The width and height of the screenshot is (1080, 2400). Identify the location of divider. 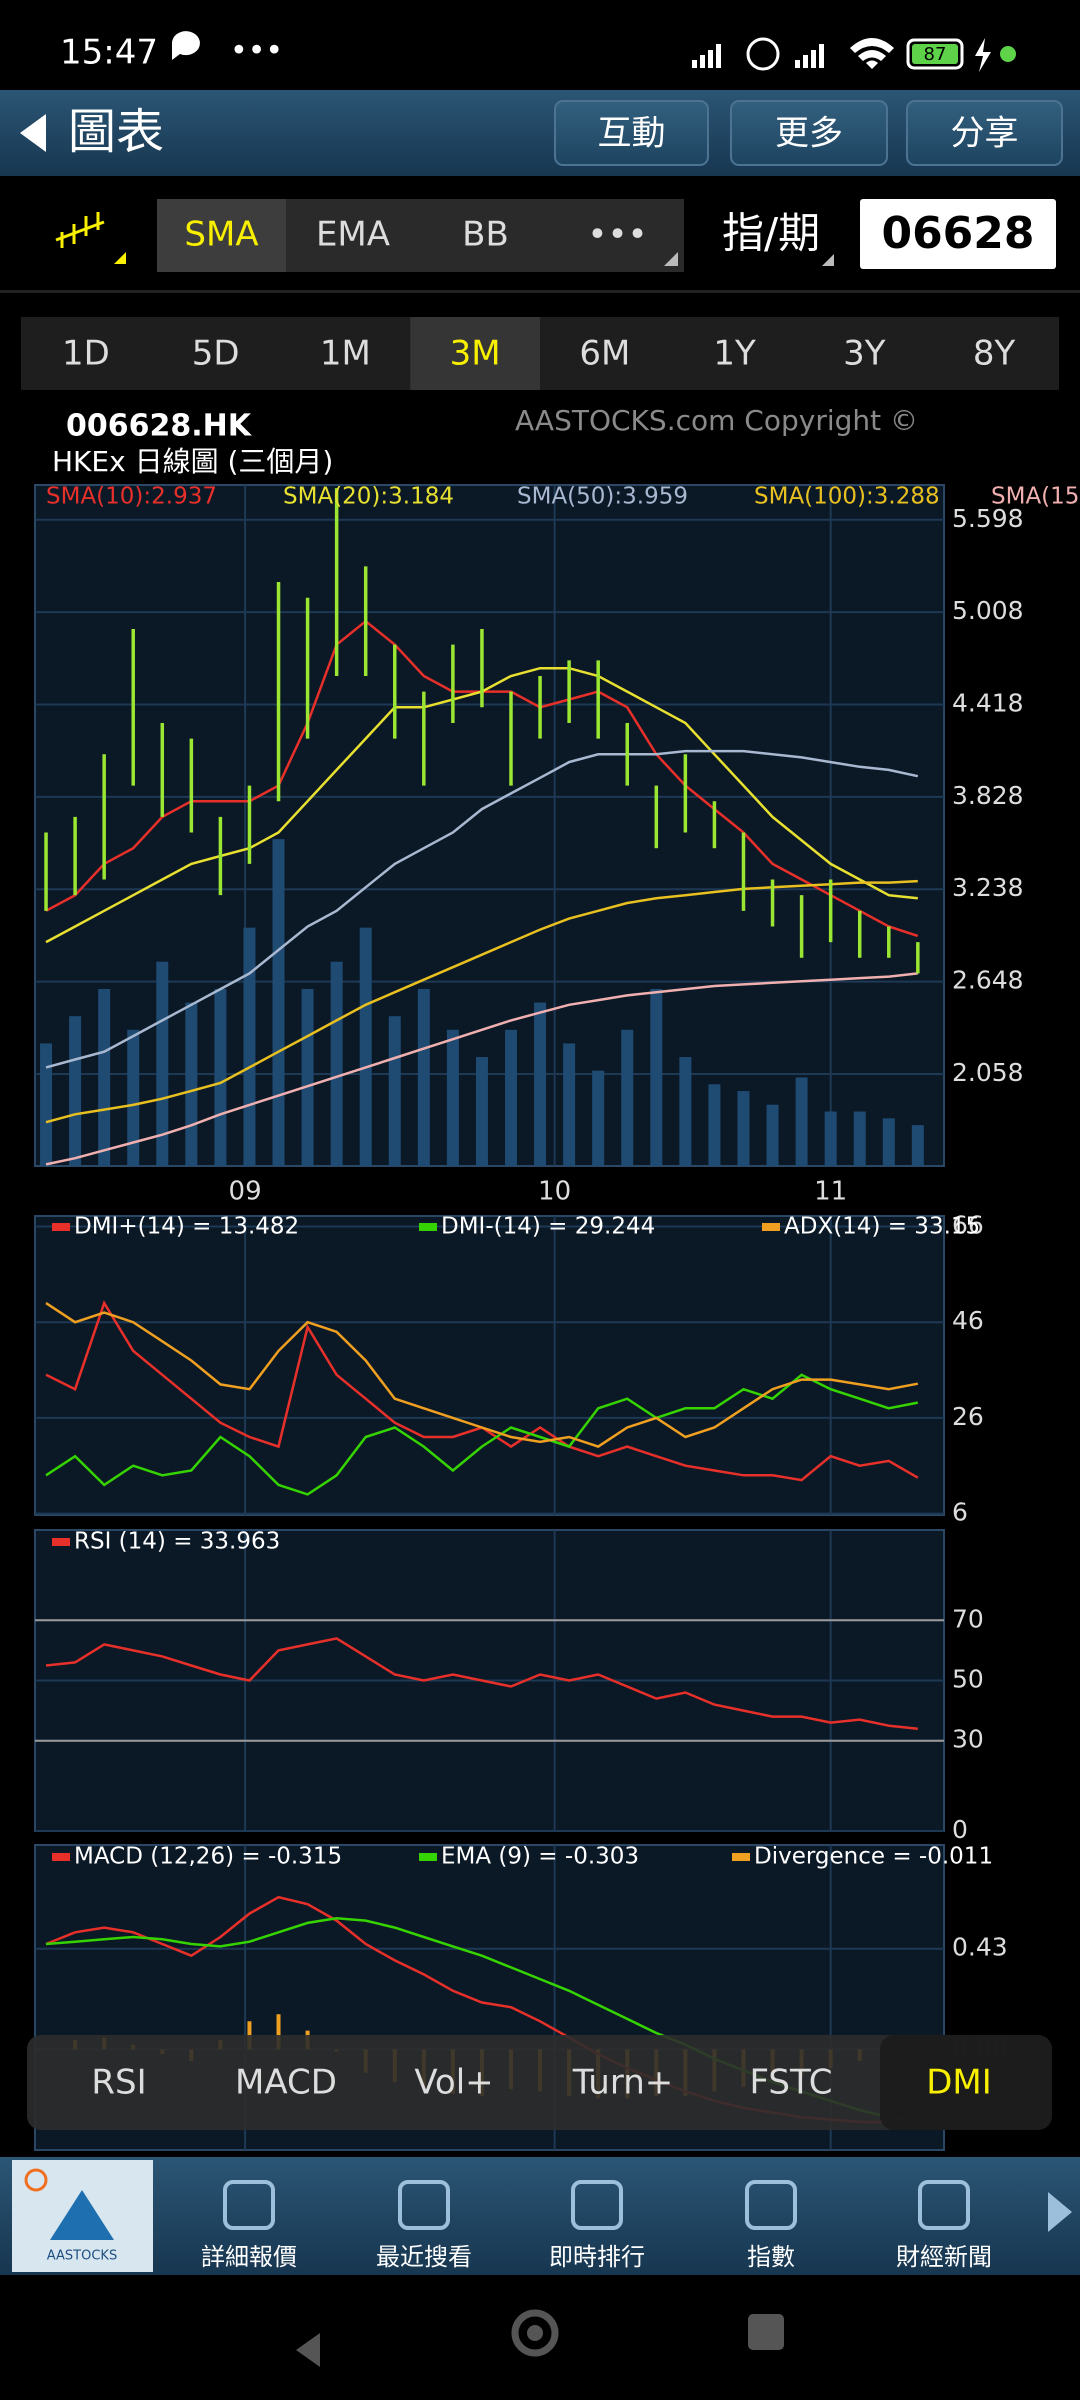
(540, 291).